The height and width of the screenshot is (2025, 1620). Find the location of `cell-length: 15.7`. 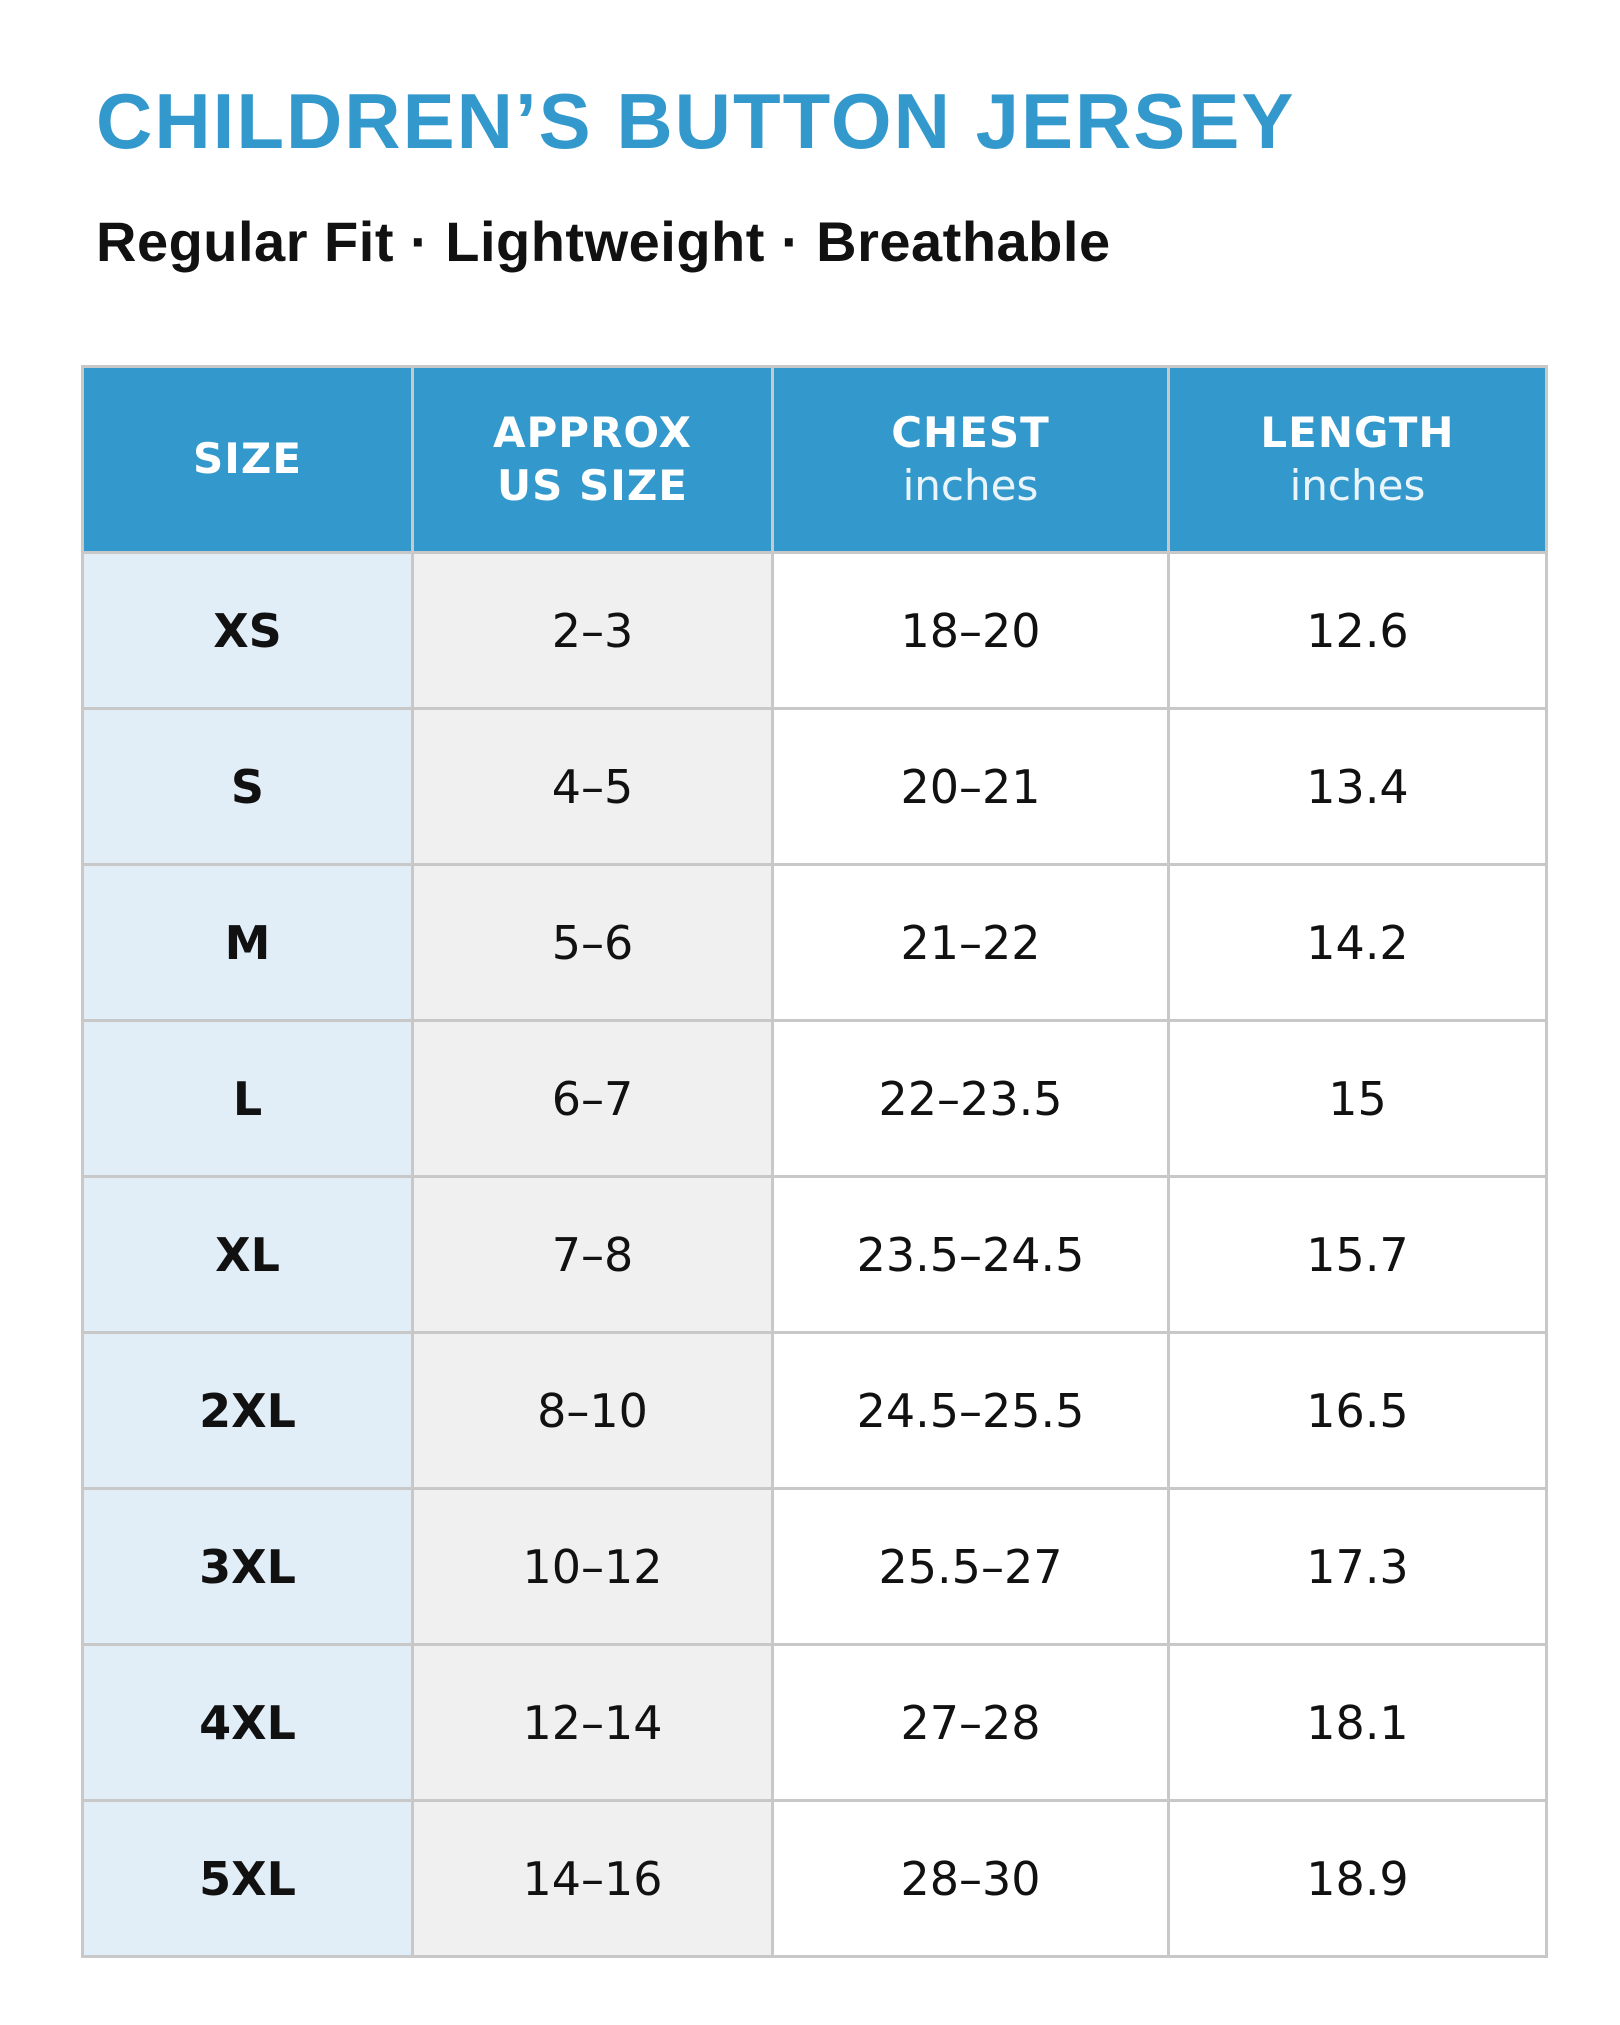

cell-length: 15.7 is located at coordinates (1357, 1254).